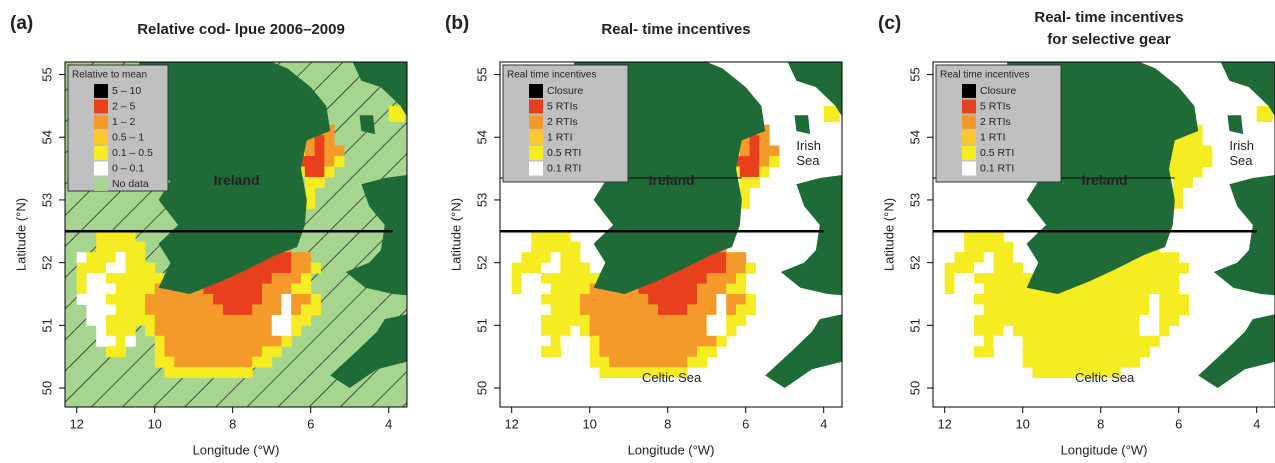  I want to click on place-label: Sea, so click(808, 160).